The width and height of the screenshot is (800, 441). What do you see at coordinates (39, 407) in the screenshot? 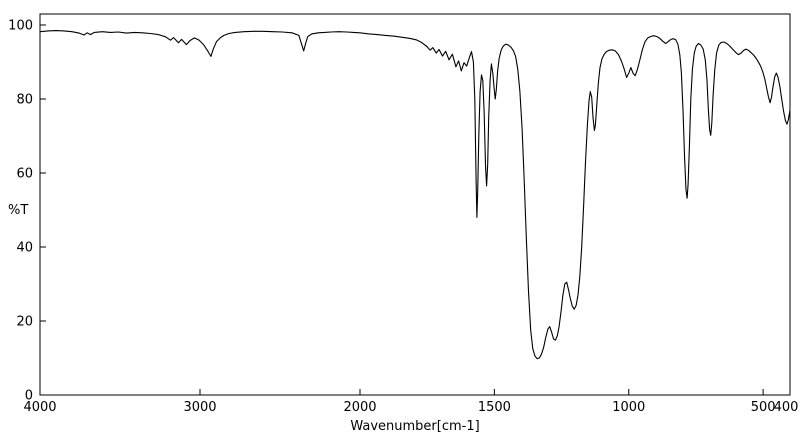
I see `x-tick-label: 4000` at bounding box center [39, 407].